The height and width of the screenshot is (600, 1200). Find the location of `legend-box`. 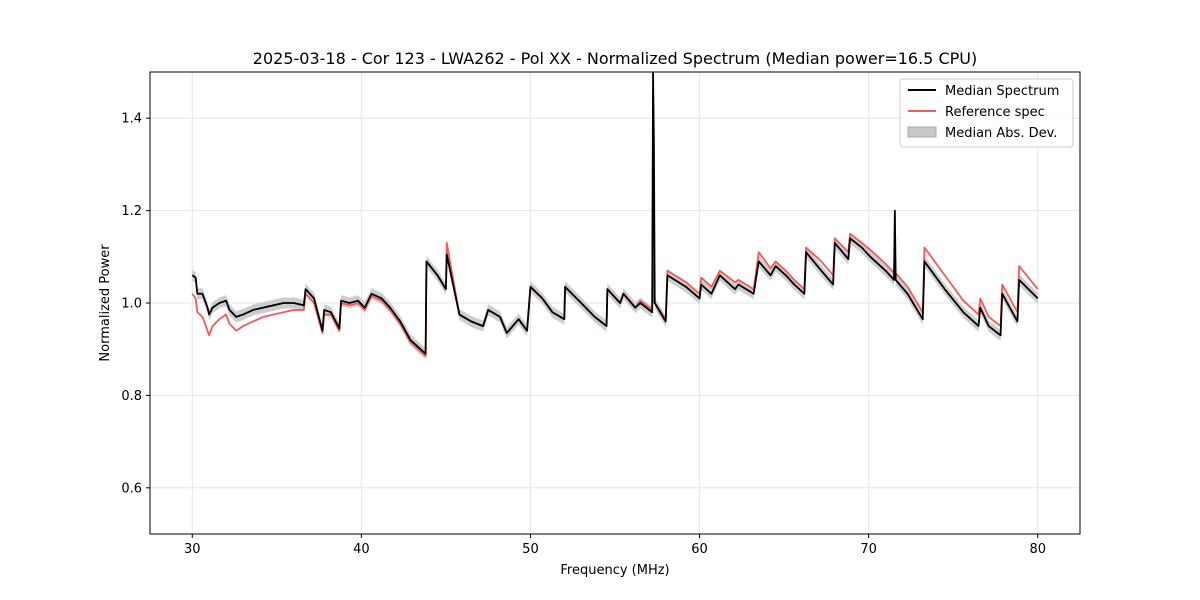

legend-box is located at coordinates (986, 113).